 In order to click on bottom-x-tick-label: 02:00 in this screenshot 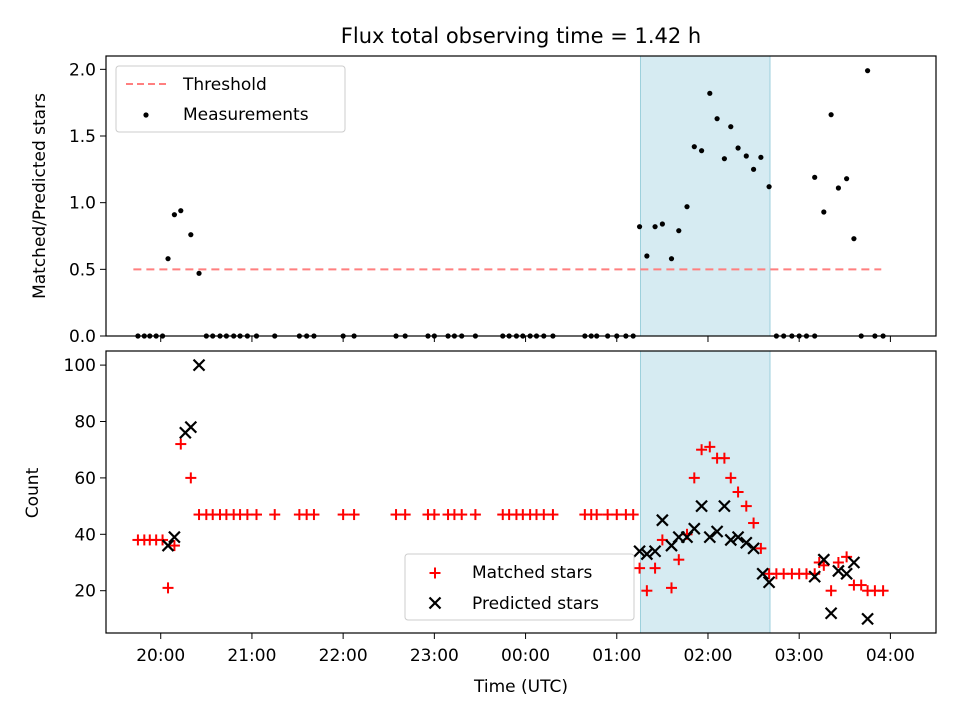, I will do `click(707, 656)`.